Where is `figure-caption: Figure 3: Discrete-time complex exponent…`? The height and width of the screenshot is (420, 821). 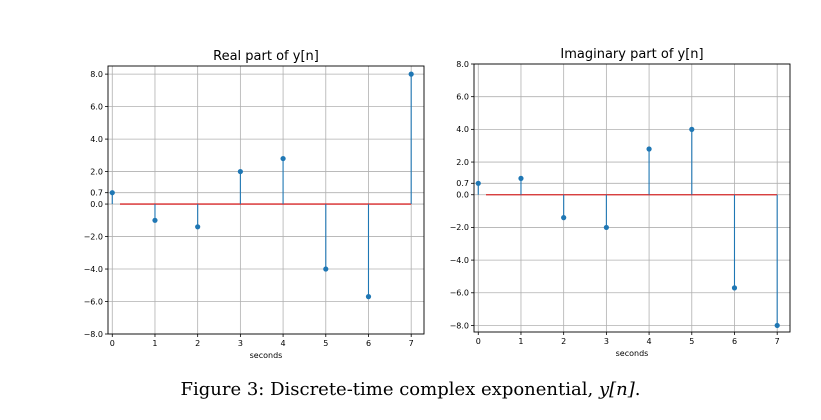 figure-caption: Figure 3: Discrete-time complex exponent… is located at coordinates (410, 389).